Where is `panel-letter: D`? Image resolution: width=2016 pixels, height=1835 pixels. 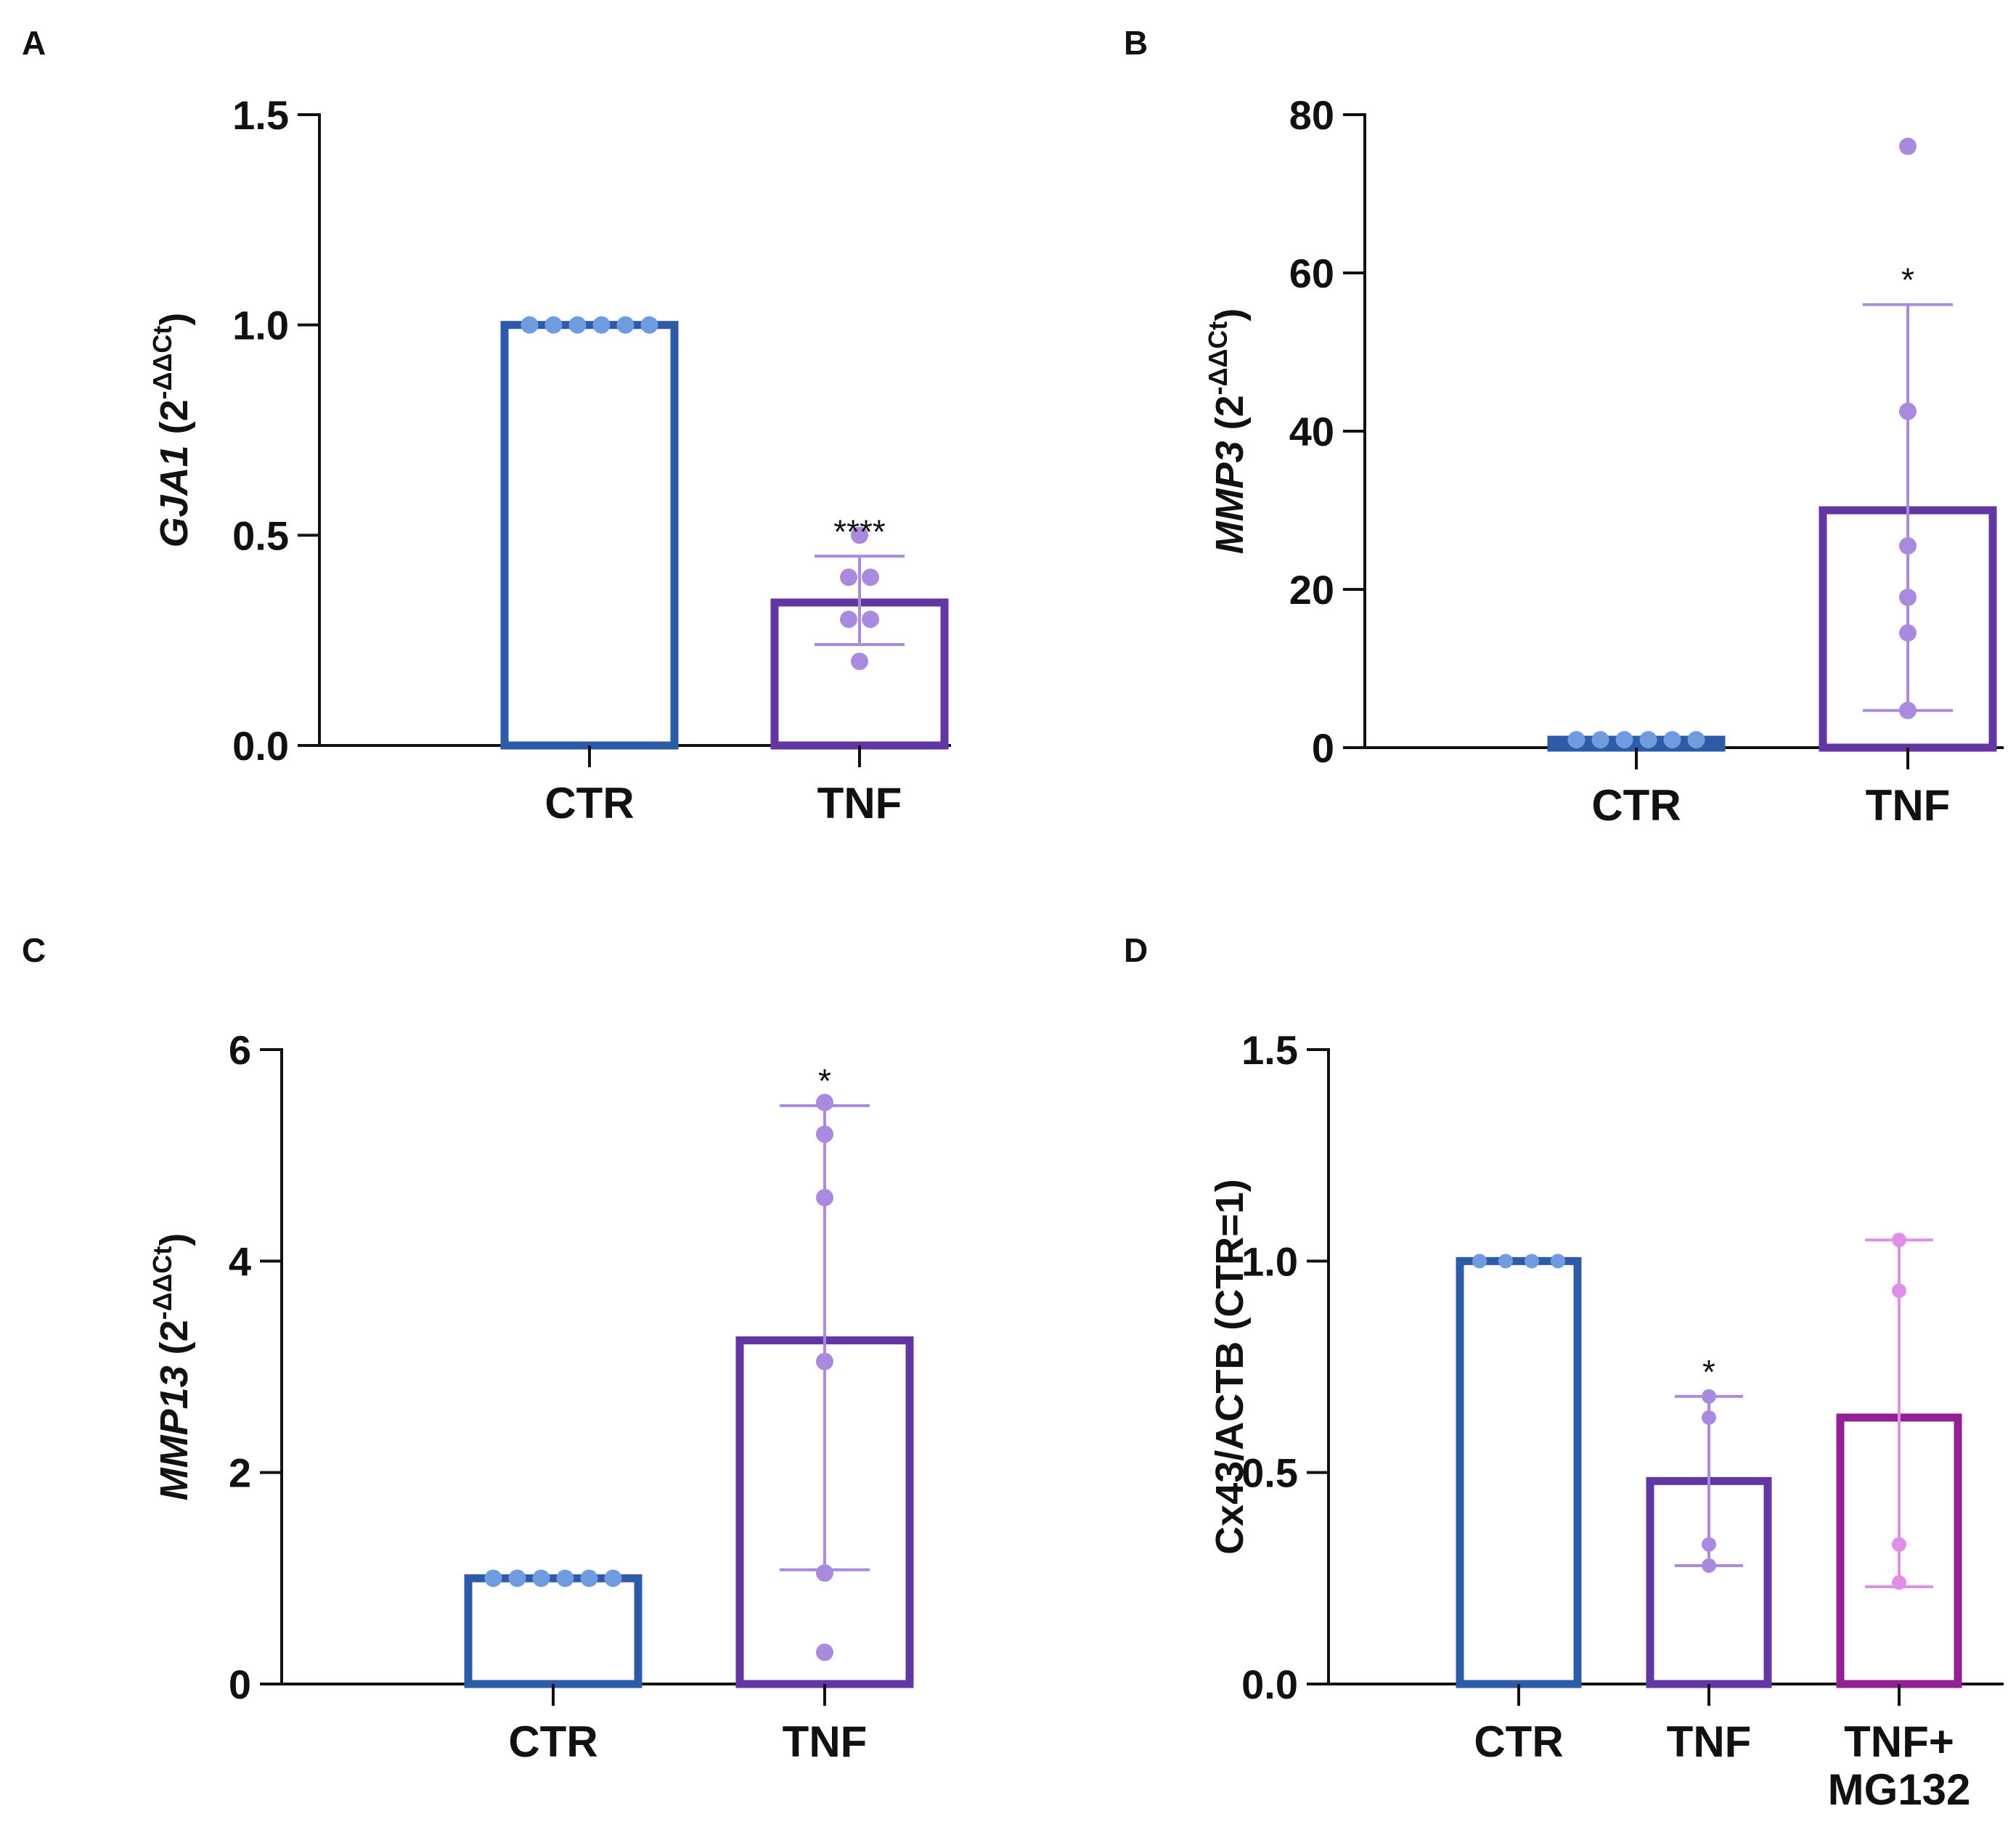
panel-letter: D is located at coordinates (1136, 950).